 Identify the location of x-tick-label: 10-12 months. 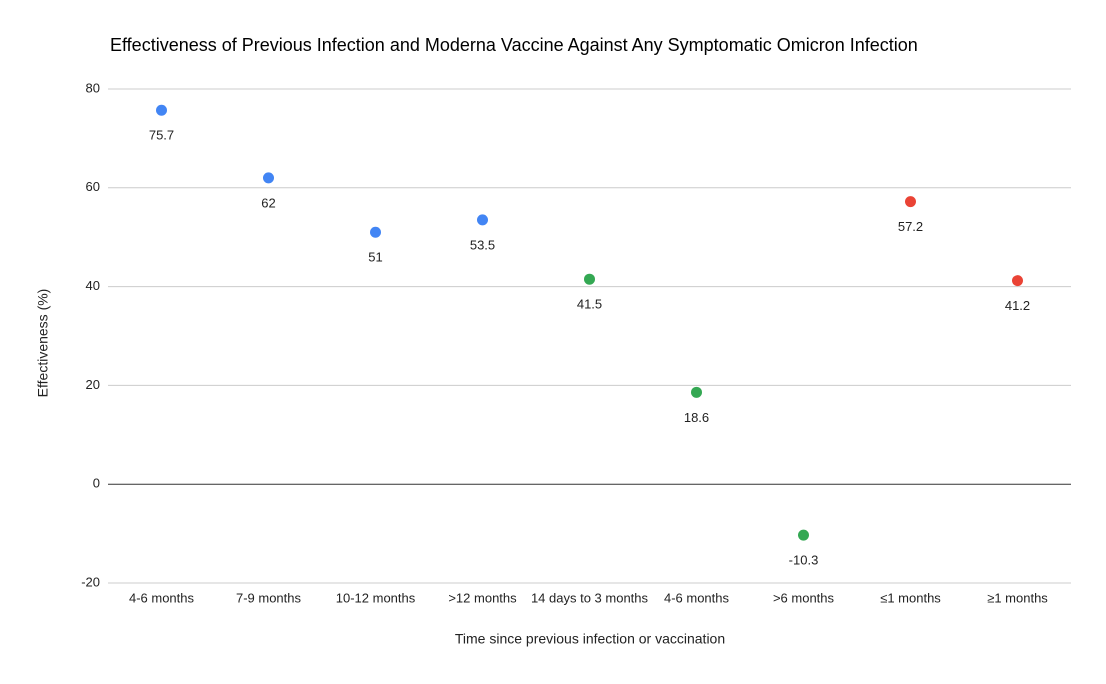
(376, 597).